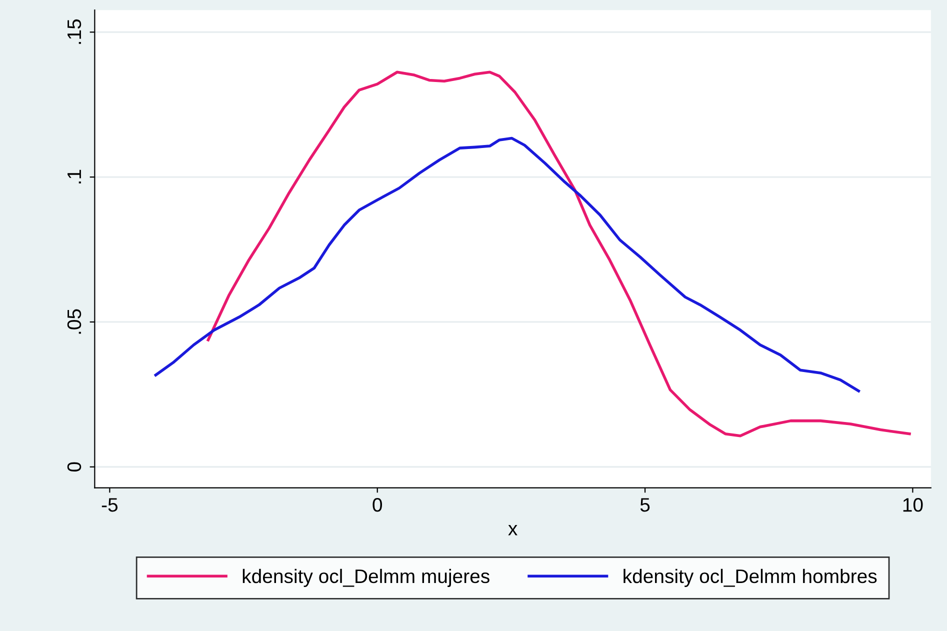  I want to click on y-tick-label: .15, so click(75, 31).